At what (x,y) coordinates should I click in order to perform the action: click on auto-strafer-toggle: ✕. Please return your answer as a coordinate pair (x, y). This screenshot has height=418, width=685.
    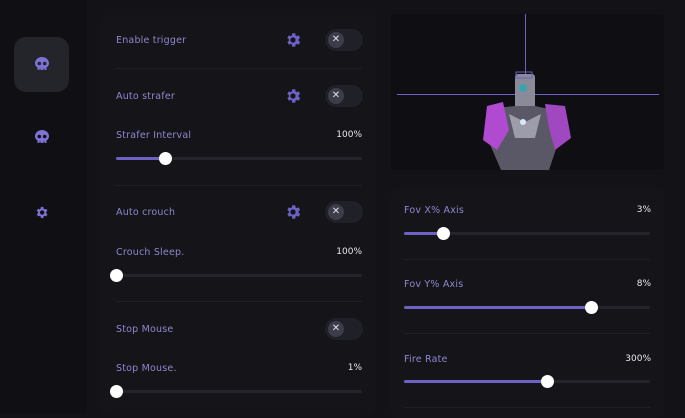
    Looking at the image, I should click on (344, 96).